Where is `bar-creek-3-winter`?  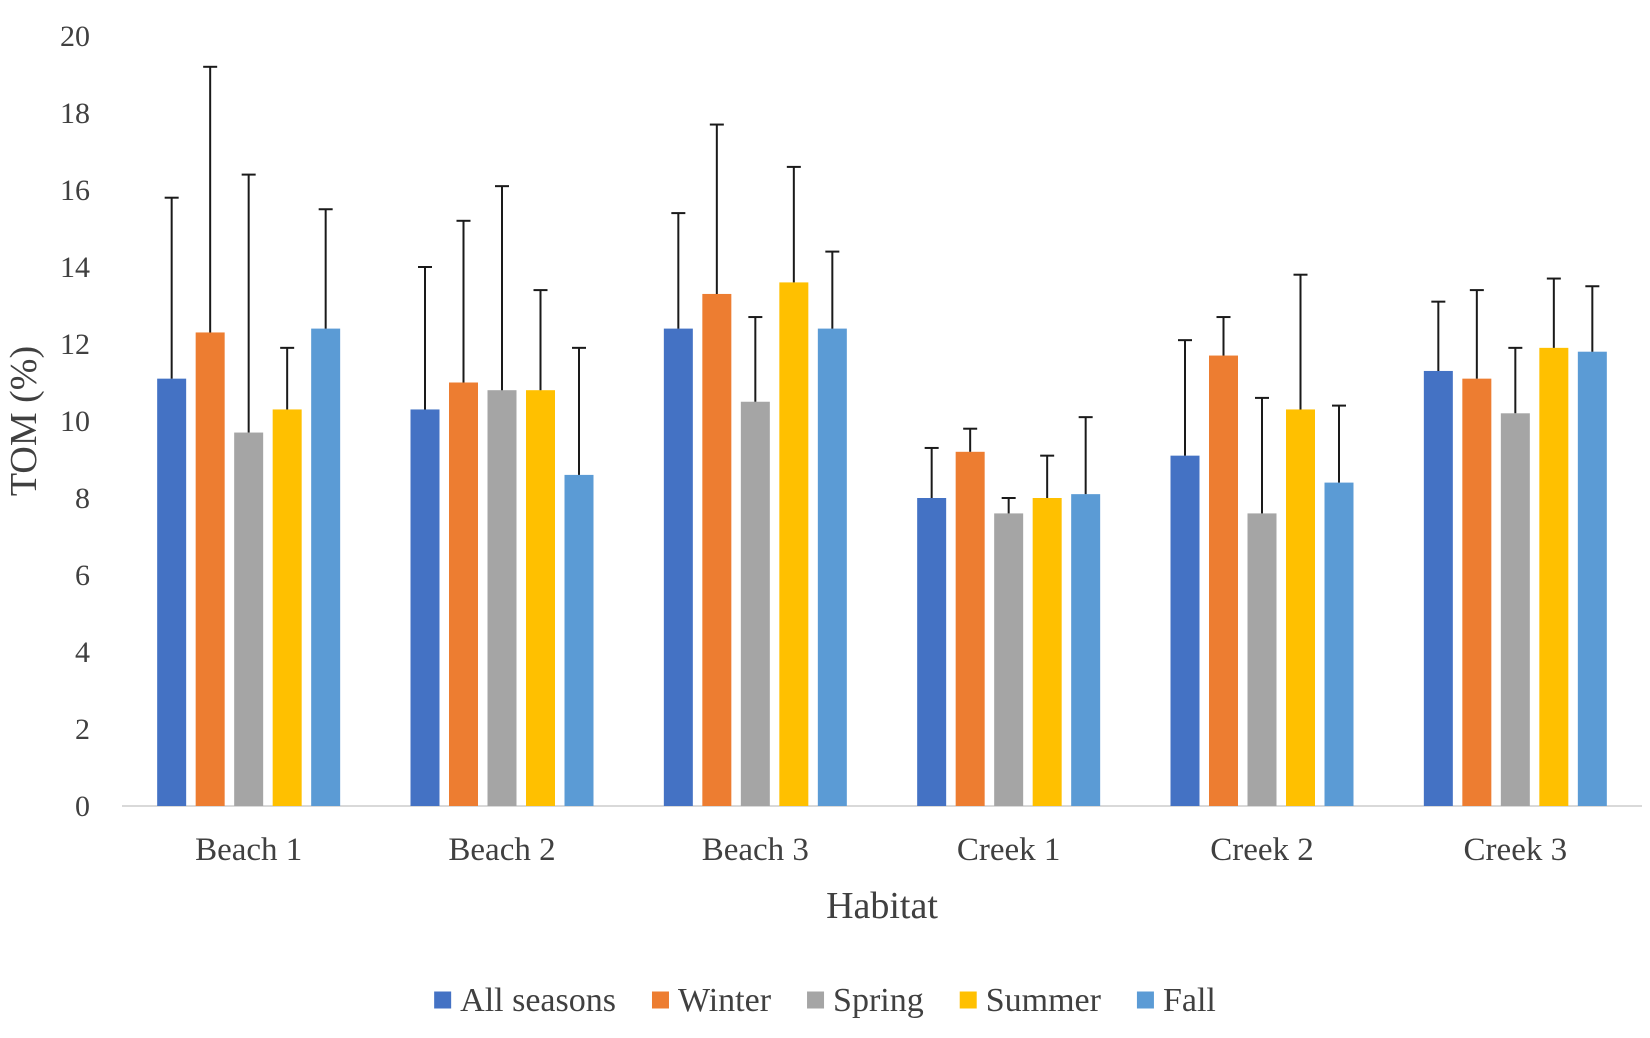
bar-creek-3-winter is located at coordinates (1477, 592).